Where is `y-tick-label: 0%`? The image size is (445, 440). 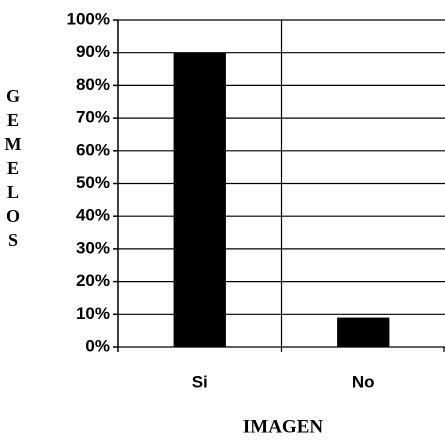 y-tick-label: 0% is located at coordinates (97, 345).